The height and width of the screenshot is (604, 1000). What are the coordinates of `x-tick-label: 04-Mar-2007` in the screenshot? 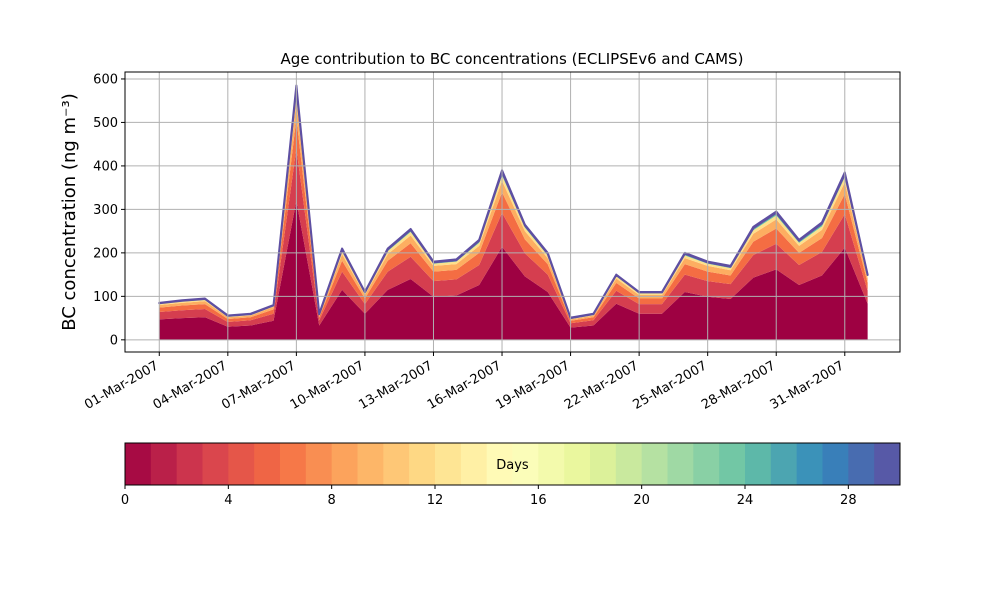 It's located at (190, 385).